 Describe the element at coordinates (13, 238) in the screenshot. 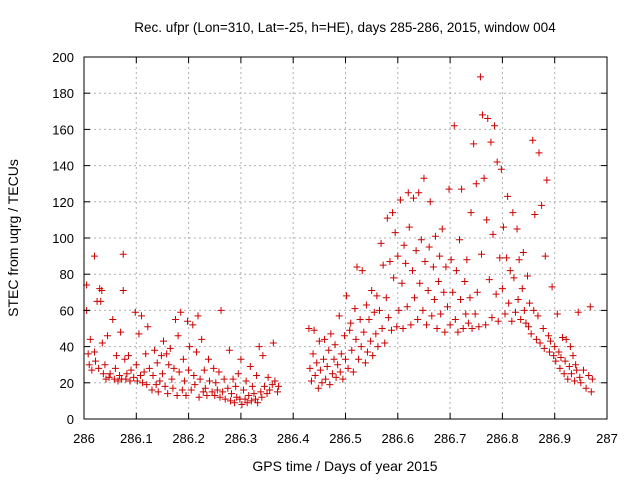

I see `y-axis-title: STEC from uqrg / TECUs` at that location.